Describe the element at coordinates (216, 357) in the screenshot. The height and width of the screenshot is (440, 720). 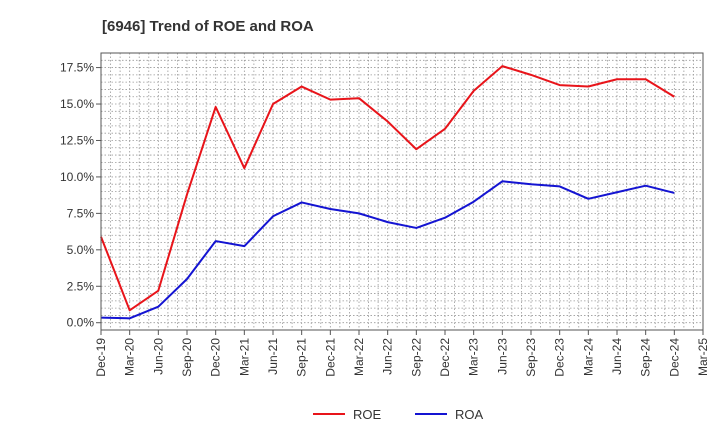
I see `x-tick-label: Dec-20` at that location.